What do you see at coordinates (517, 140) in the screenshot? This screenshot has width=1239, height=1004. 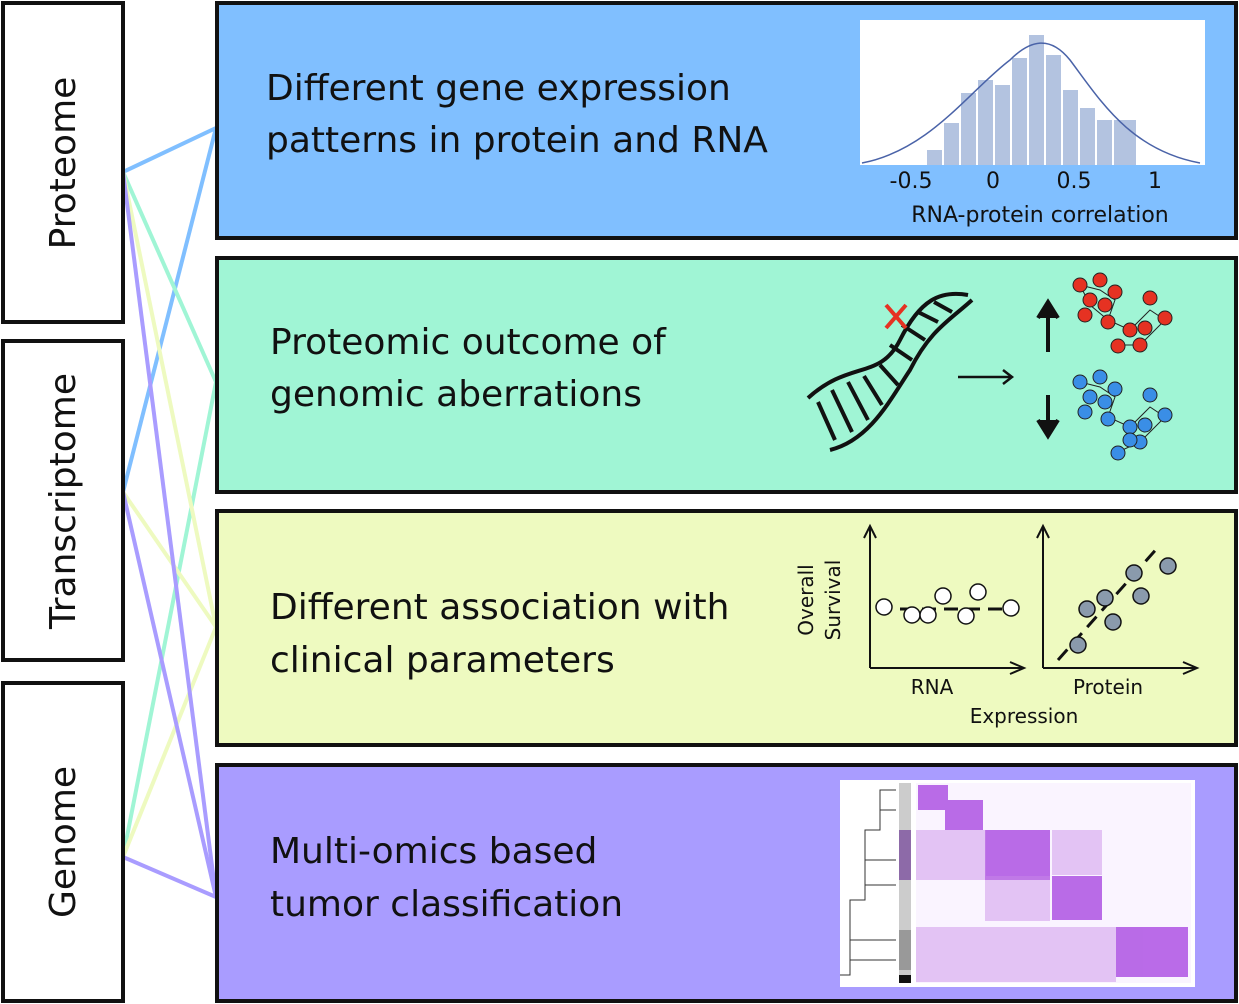 I see `panel-title: patterns in protein and RNA` at bounding box center [517, 140].